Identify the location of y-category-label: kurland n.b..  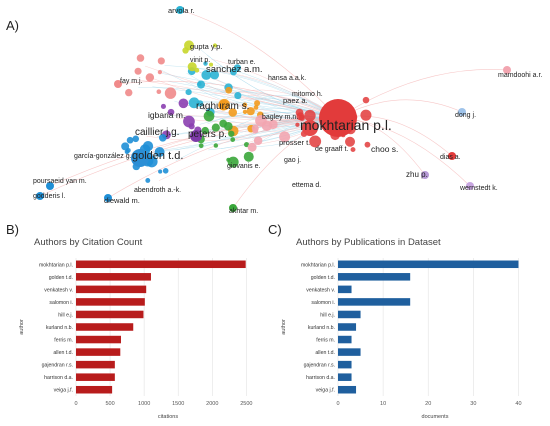
(321, 328).